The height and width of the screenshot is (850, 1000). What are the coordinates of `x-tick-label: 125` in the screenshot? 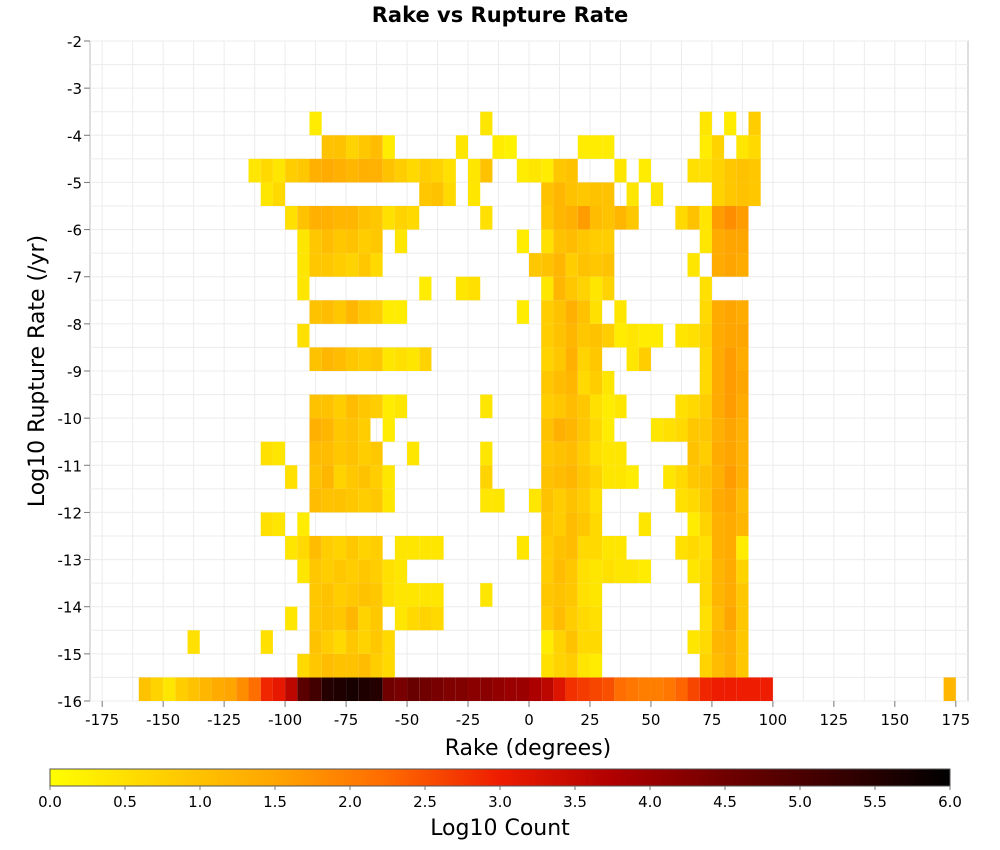 It's located at (834, 720).